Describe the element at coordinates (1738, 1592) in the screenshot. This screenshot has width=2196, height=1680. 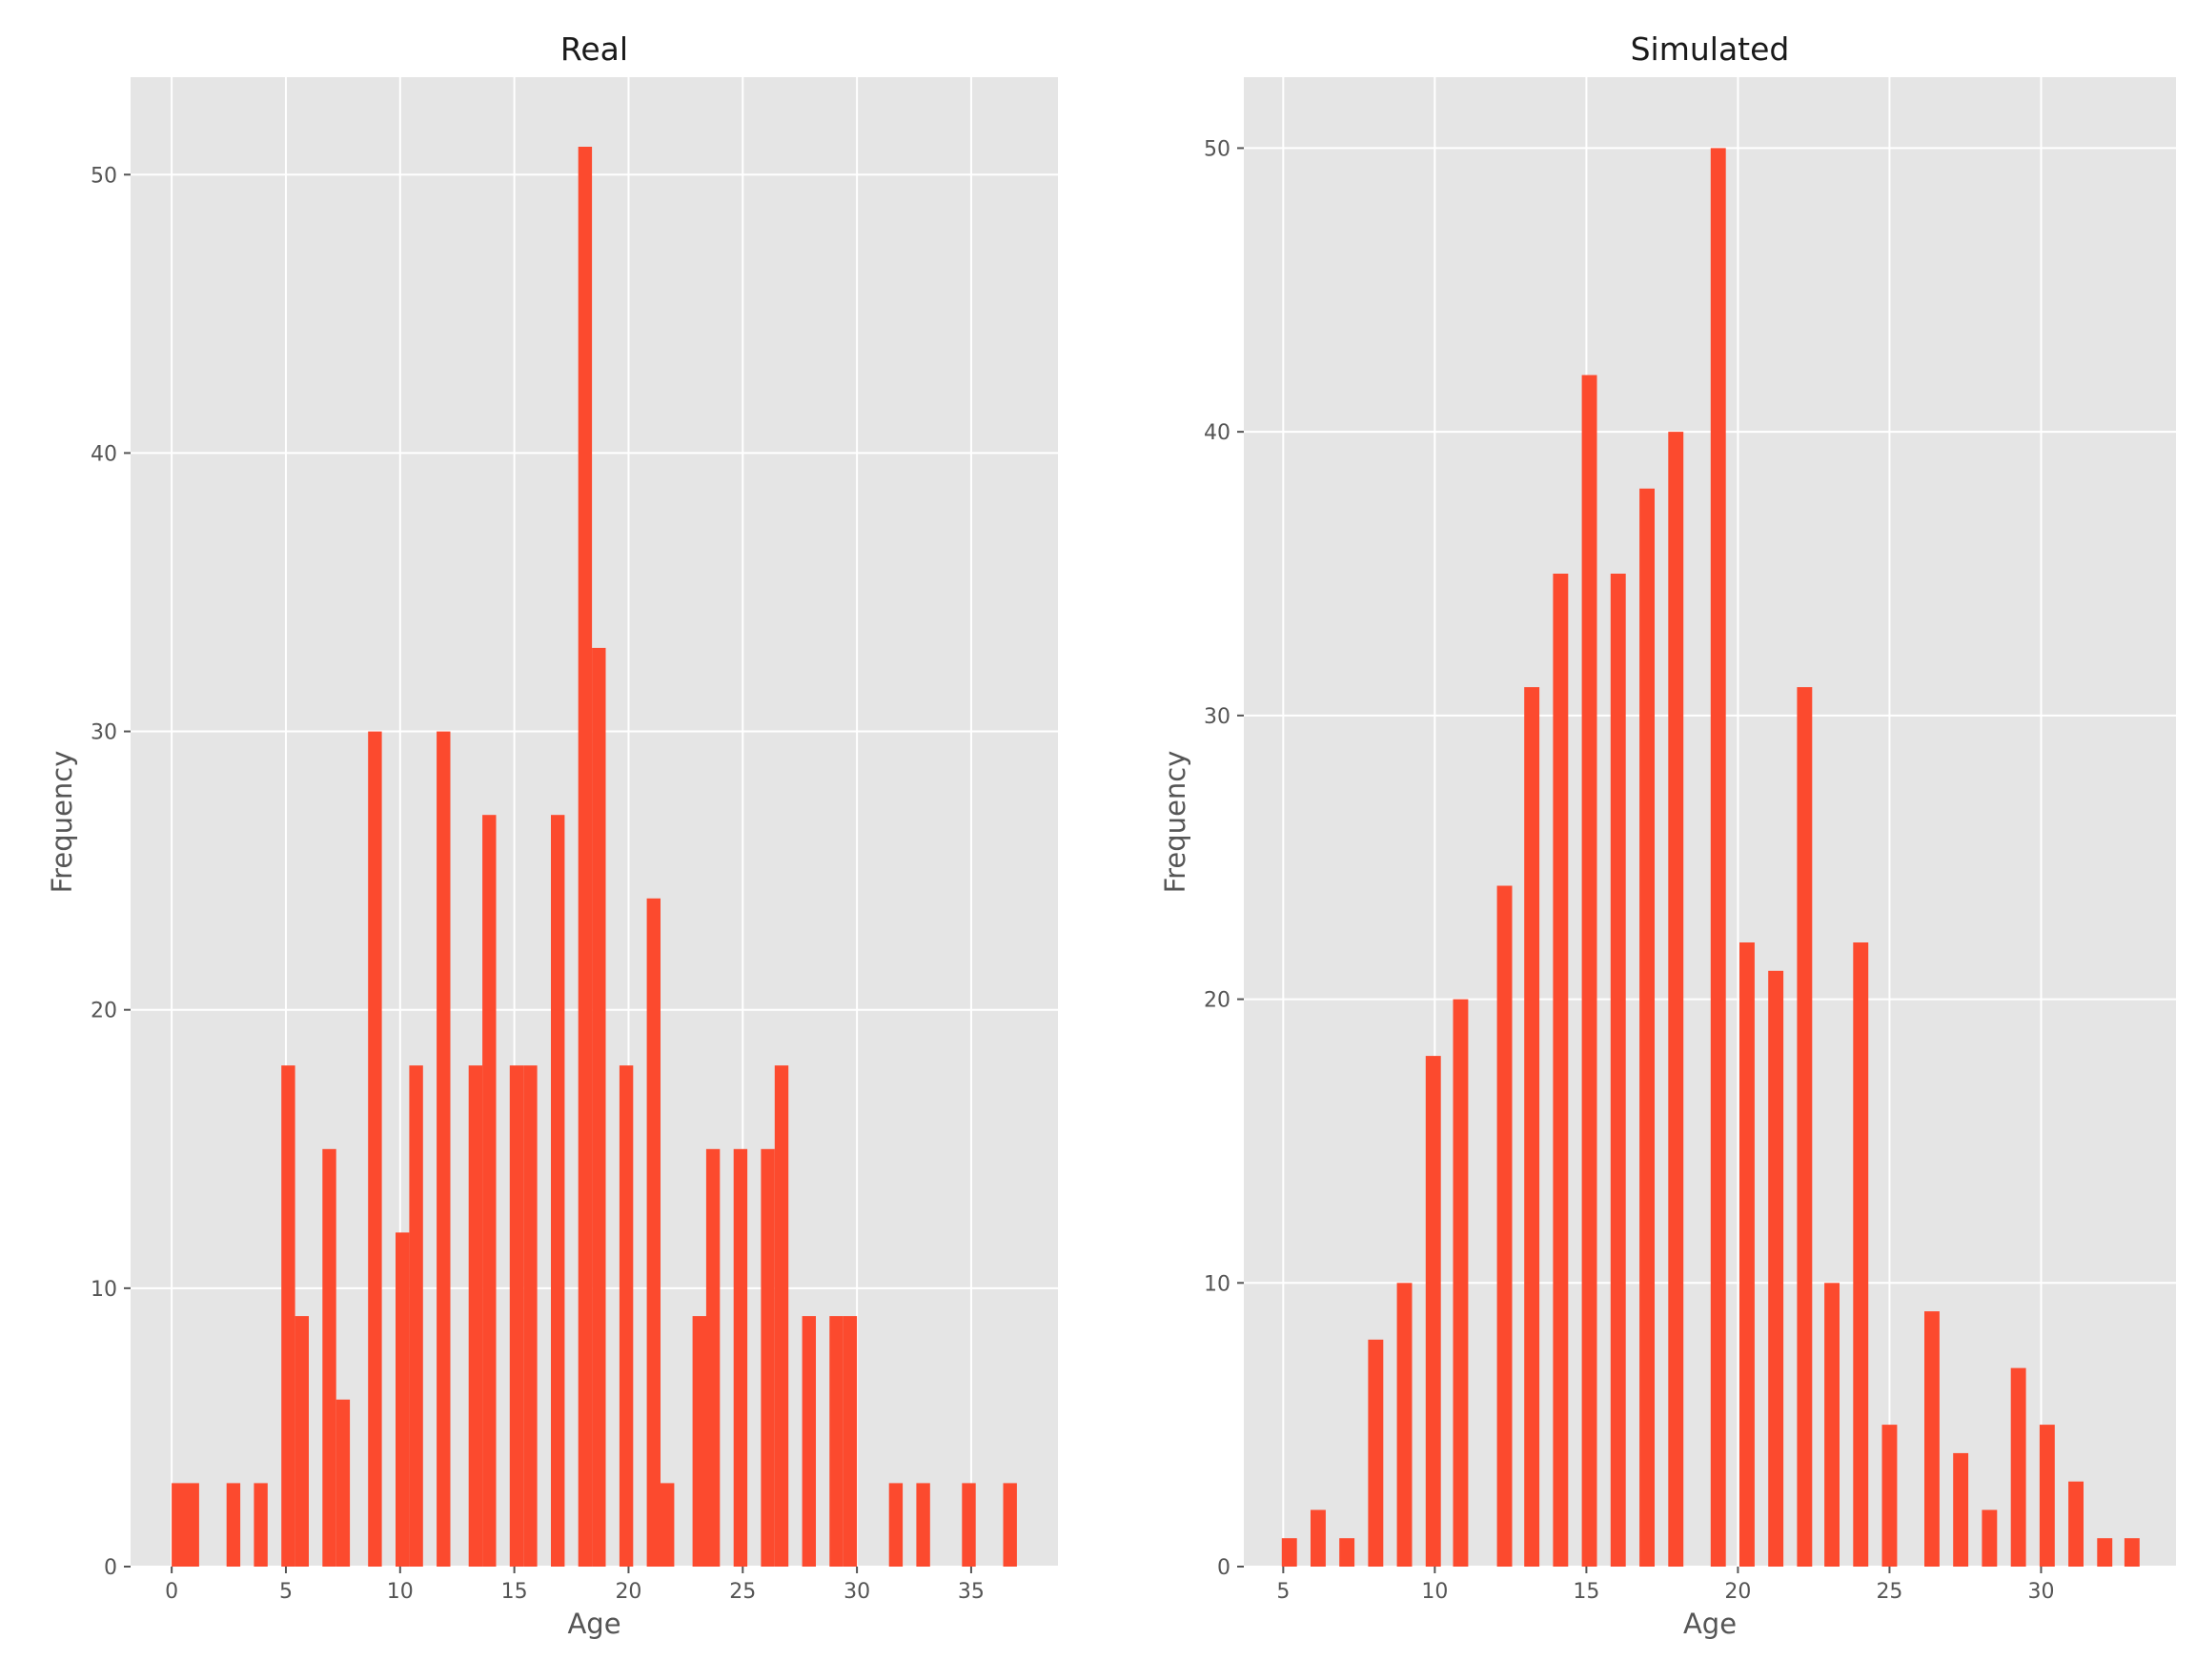
I see `simulated-x-tick-label: 20` at that location.